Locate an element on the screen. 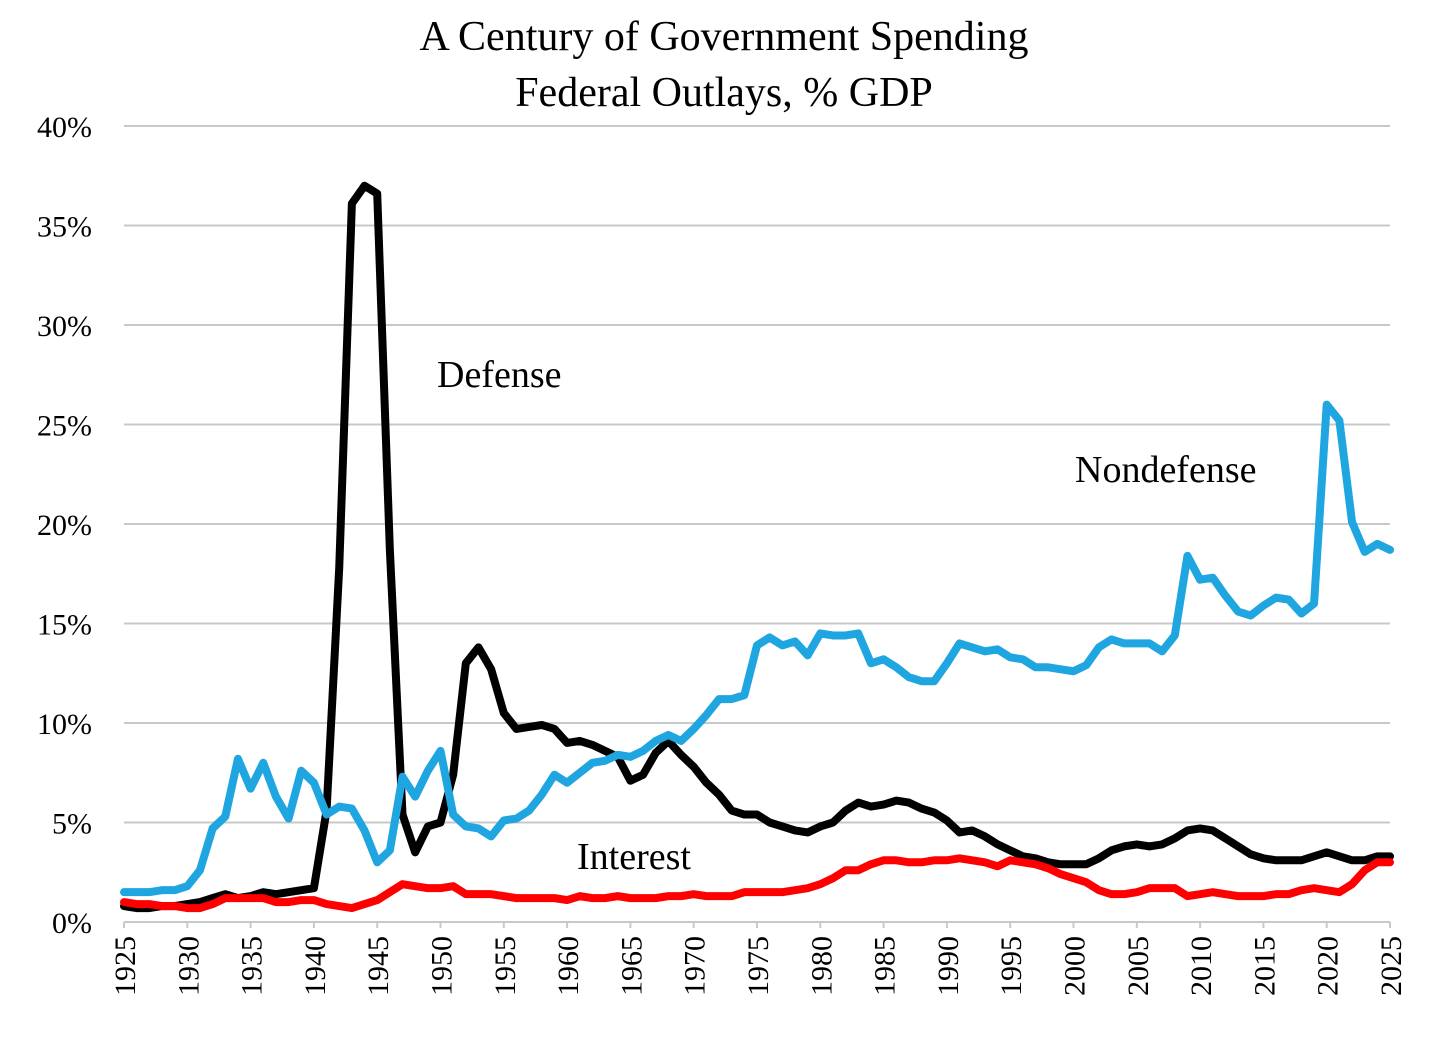  chart-title: A Century of Government Spending is located at coordinates (724, 37).